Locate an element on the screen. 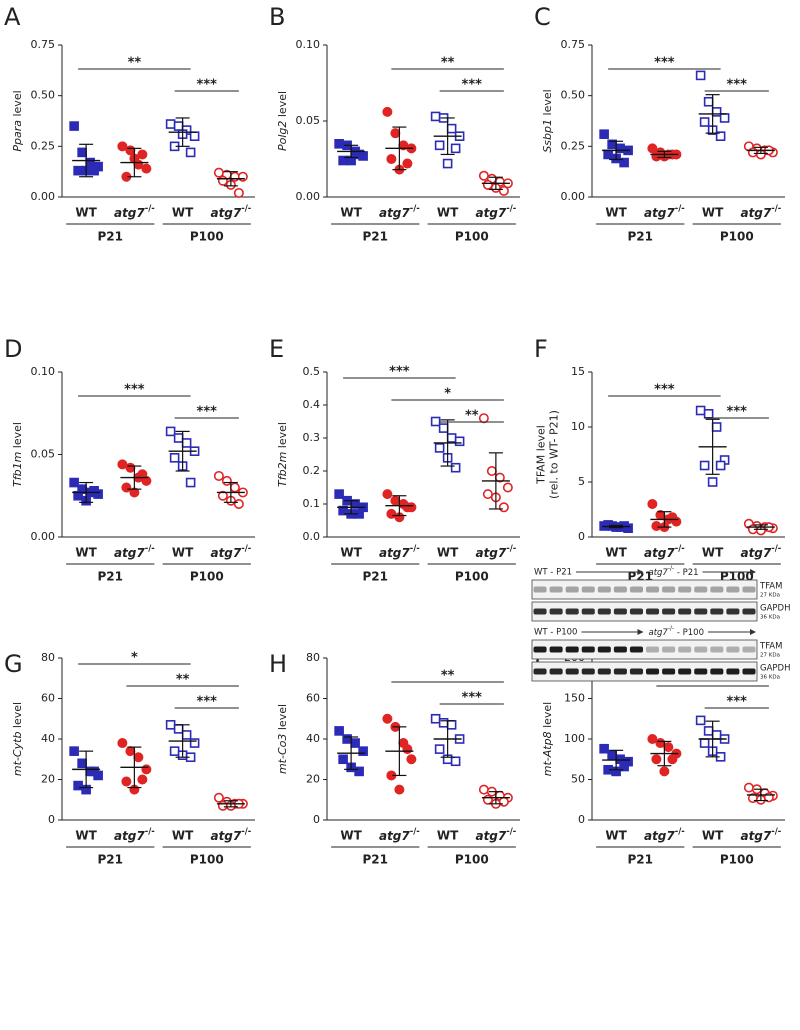  y-tick-label: 0.05 is located at coordinates (308, 120).